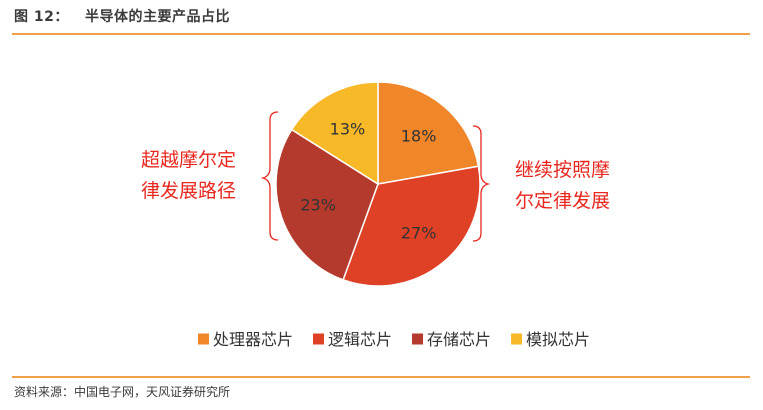  Describe the element at coordinates (253, 339) in the screenshot. I see `legend-label-1: 处理器芯片` at that location.